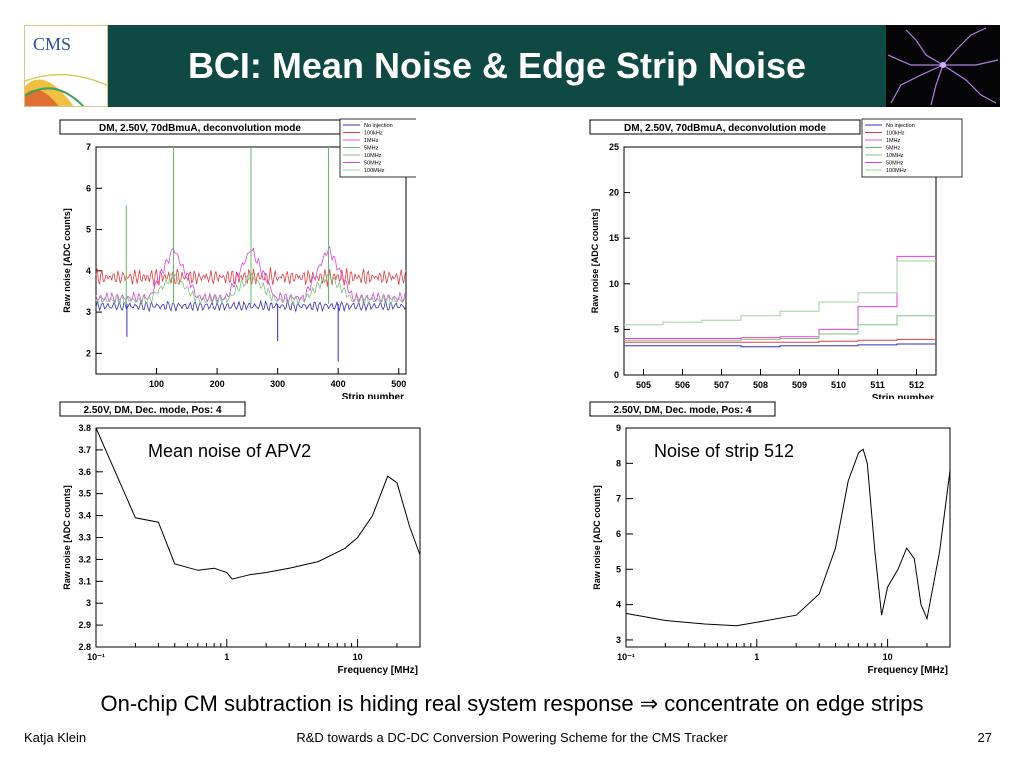  I want to click on x-tick-label: 400, so click(338, 384).